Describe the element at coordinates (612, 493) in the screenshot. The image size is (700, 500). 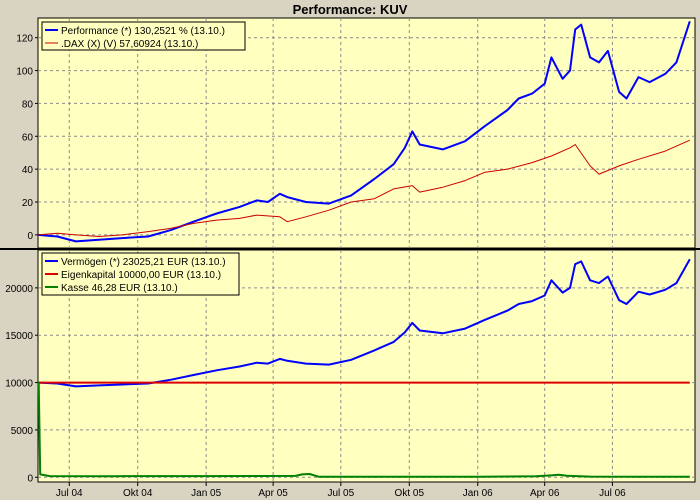
I see `x-tick-label: Jul 06` at that location.